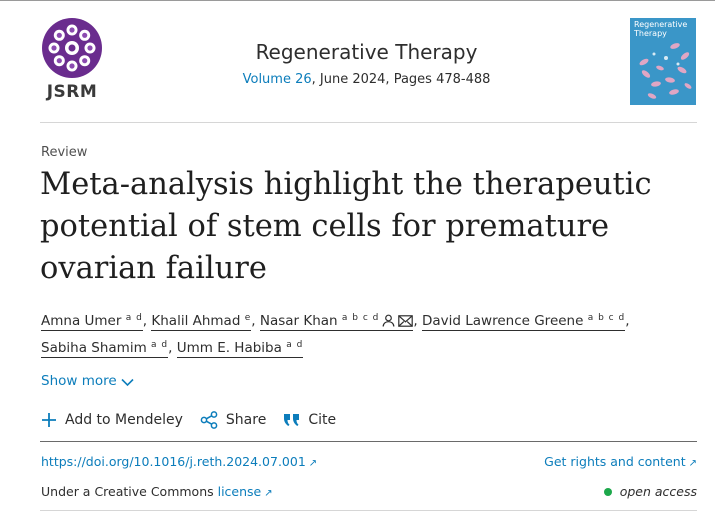  What do you see at coordinates (607, 491) in the screenshot?
I see `access-dot-icon` at bounding box center [607, 491].